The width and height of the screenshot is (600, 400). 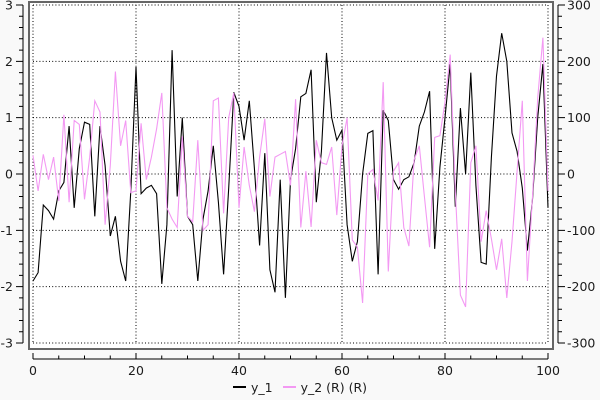 What do you see at coordinates (7, 230) in the screenshot?
I see `y-left-tick-label: -1` at bounding box center [7, 230].